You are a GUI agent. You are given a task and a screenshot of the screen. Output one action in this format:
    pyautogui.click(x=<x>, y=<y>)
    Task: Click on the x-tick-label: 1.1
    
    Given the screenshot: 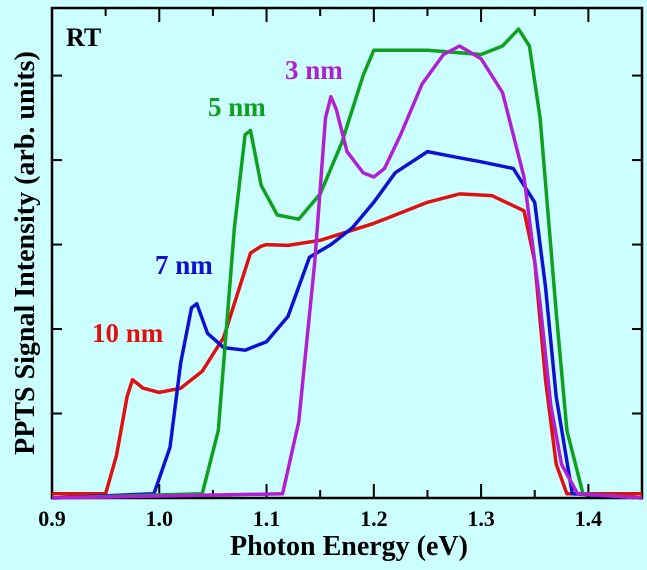 What is the action you would take?
    pyautogui.click(x=267, y=518)
    